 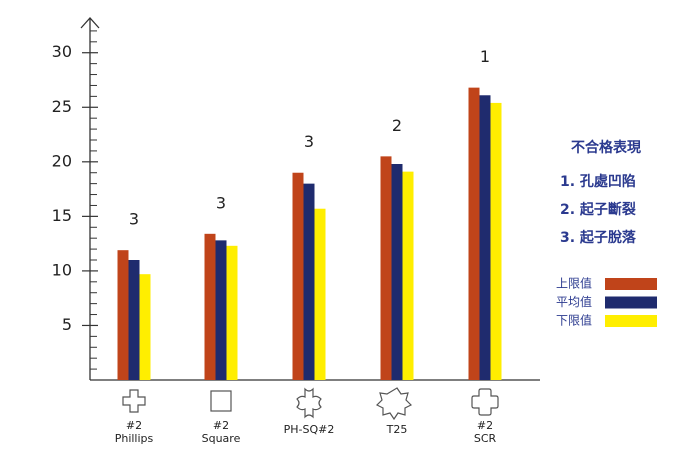 What do you see at coordinates (598, 209) in the screenshot?
I see `note: 2. 起子斷裂` at bounding box center [598, 209].